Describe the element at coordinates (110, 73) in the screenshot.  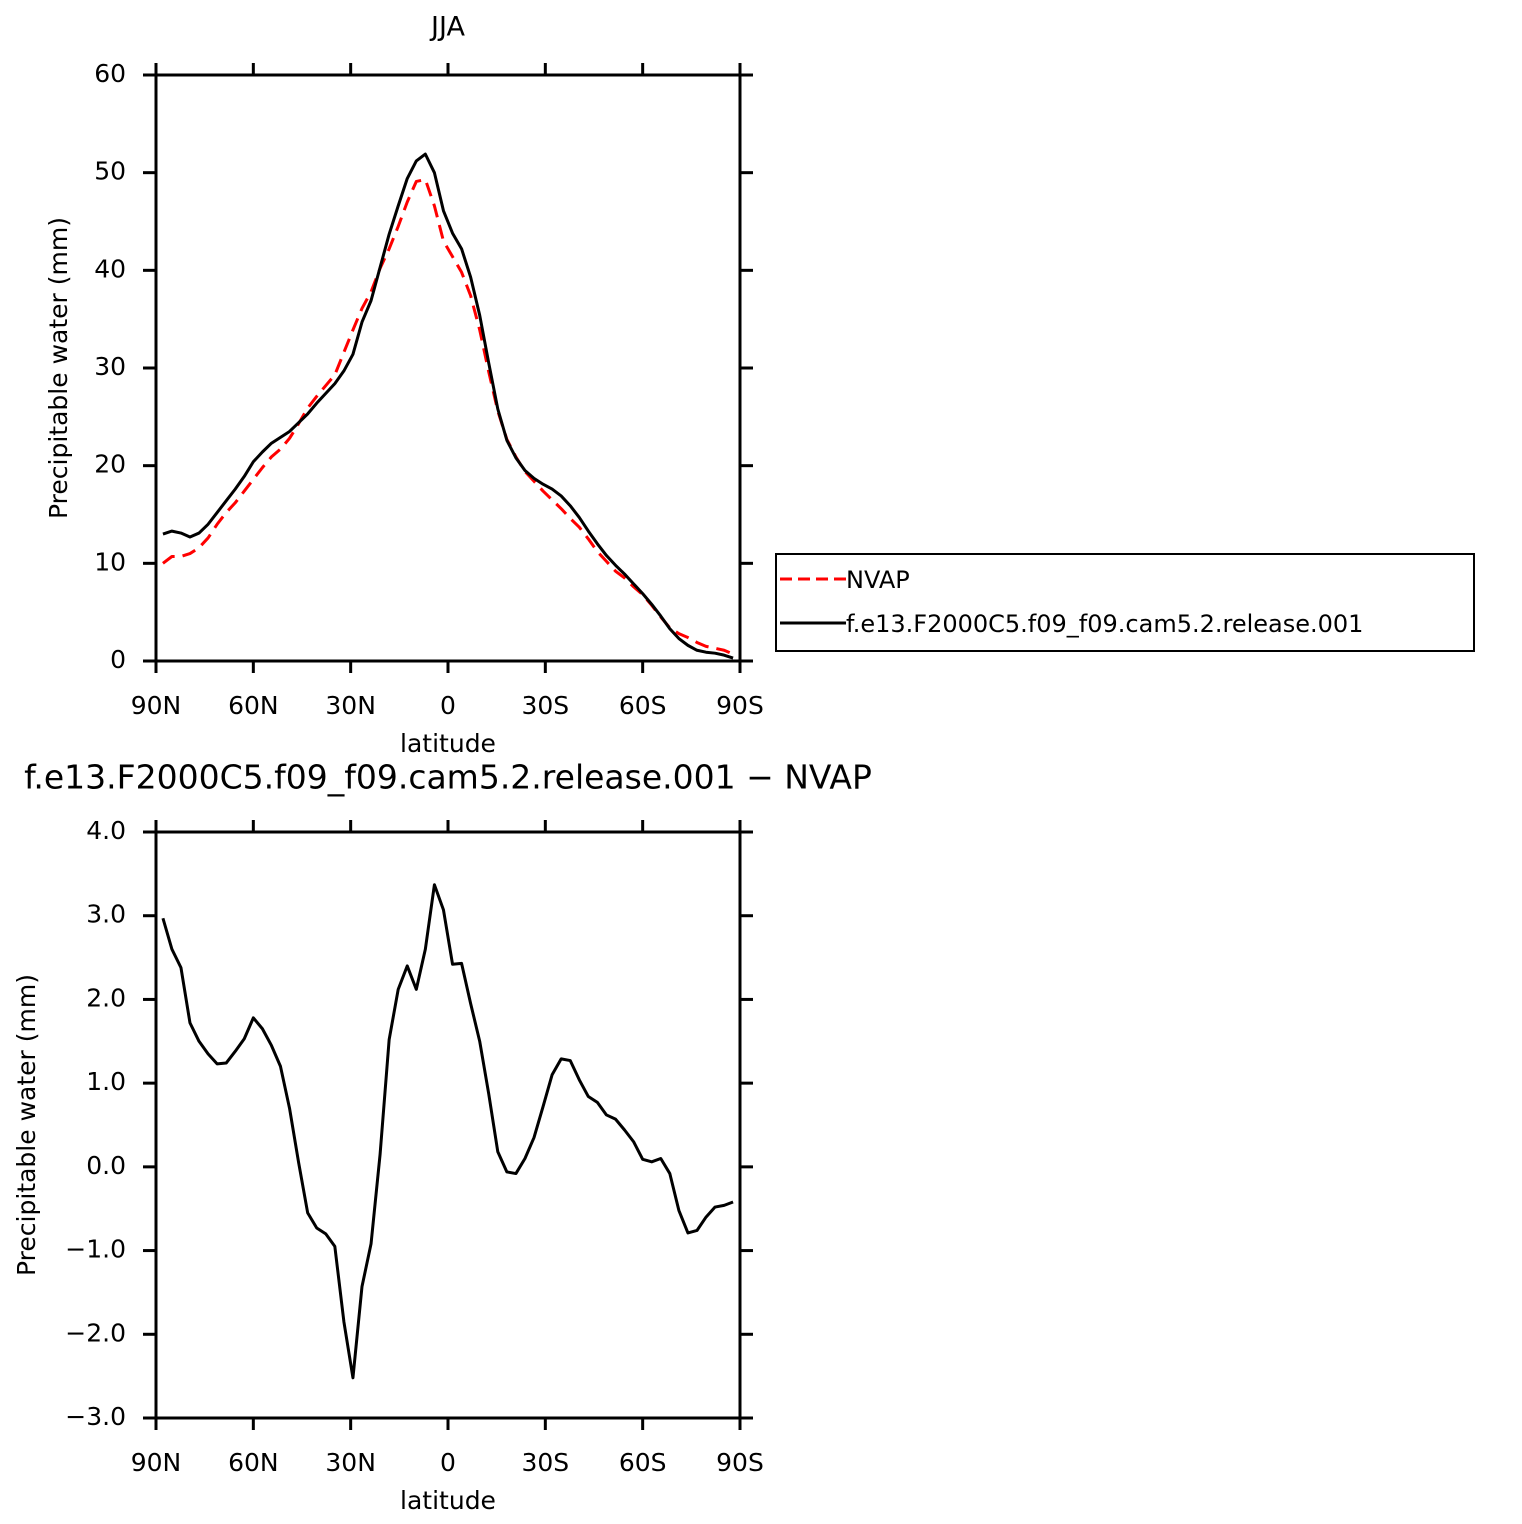
I see `y-tick-label: 60` at that location.